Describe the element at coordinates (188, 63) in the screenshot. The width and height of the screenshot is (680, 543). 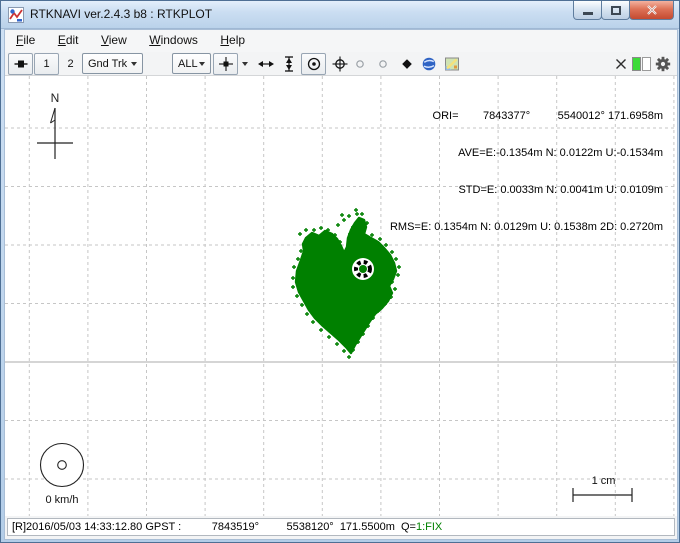
I see `obs-filter-value: ALL` at that location.